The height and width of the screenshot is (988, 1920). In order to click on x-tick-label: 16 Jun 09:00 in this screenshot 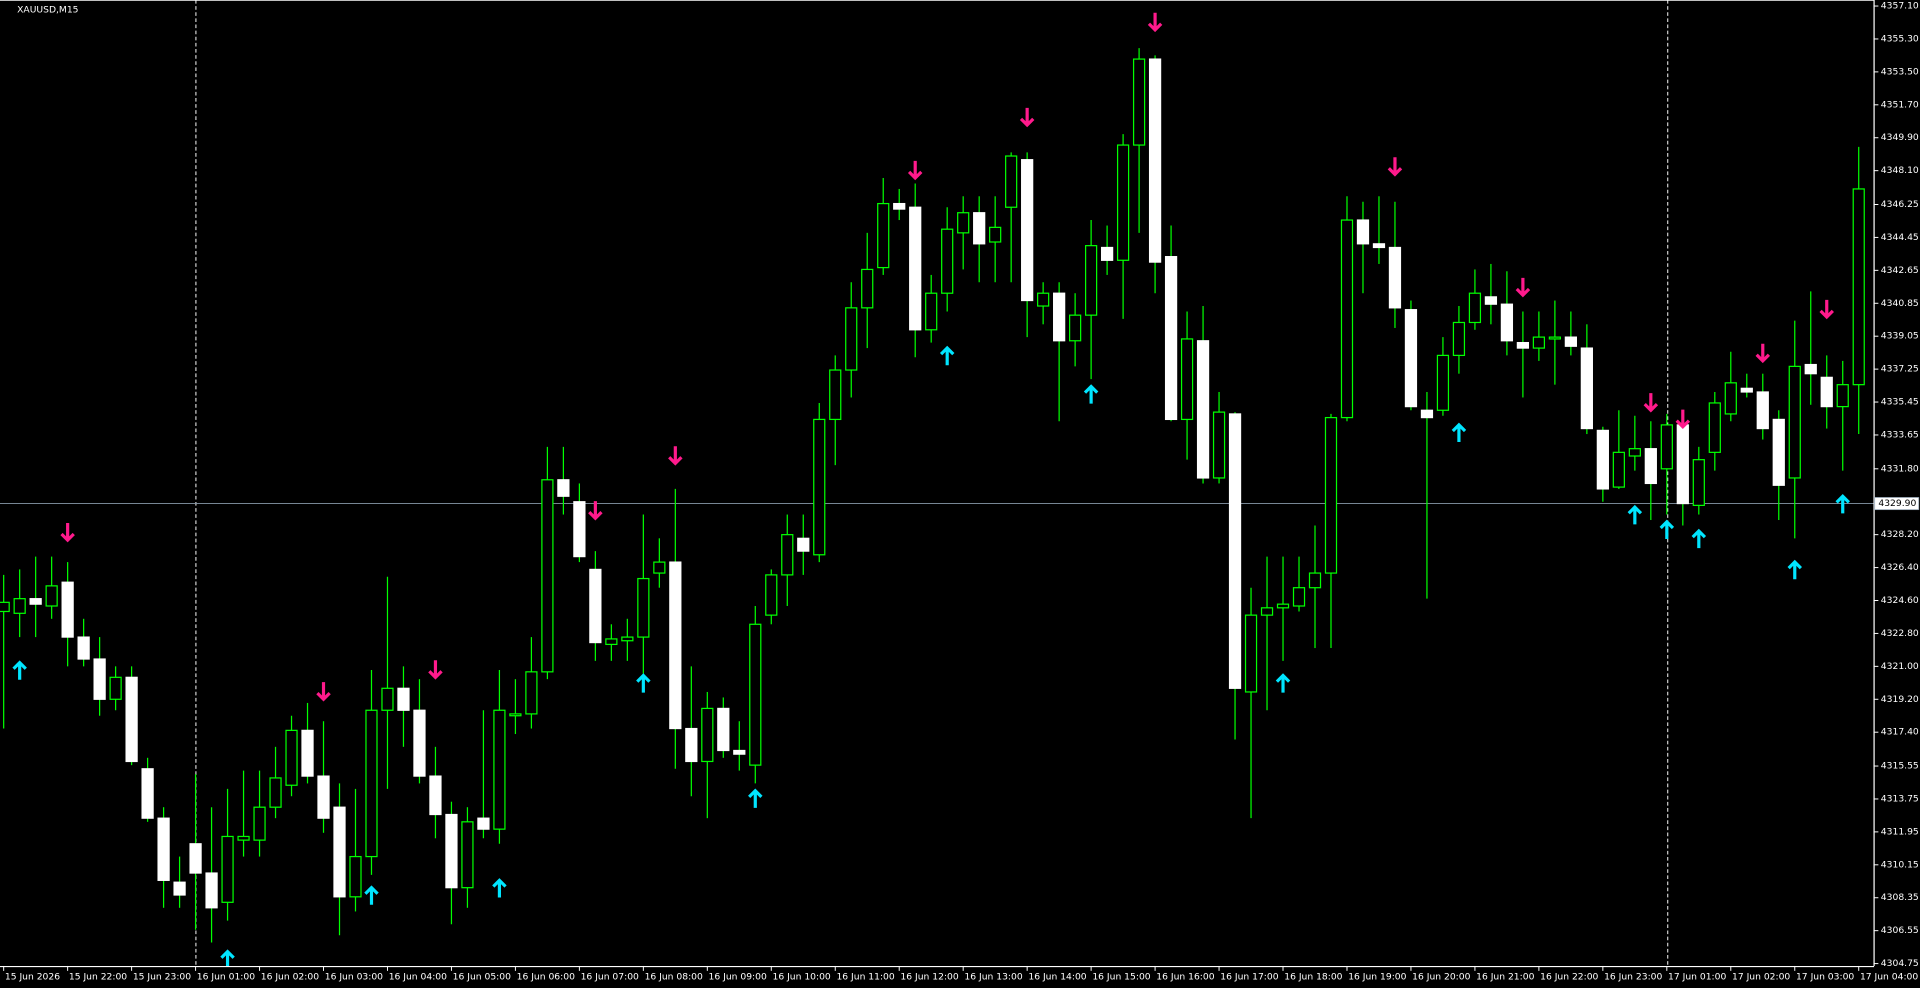, I will do `click(738, 976)`.